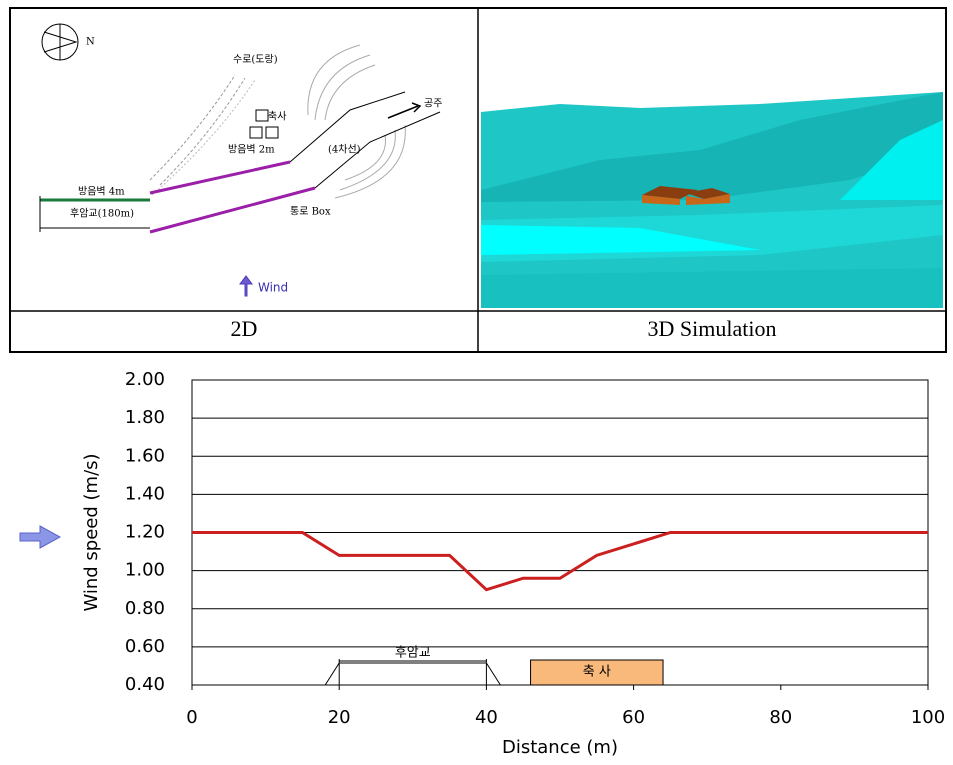  Describe the element at coordinates (244, 328) in the screenshot. I see `panel-caption: 2D` at that location.